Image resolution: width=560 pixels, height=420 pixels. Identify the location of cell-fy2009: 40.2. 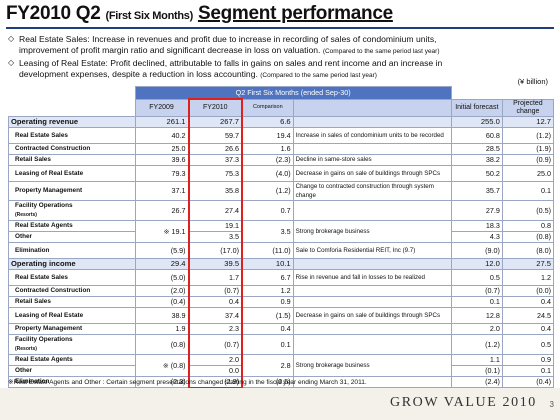
(162, 135).